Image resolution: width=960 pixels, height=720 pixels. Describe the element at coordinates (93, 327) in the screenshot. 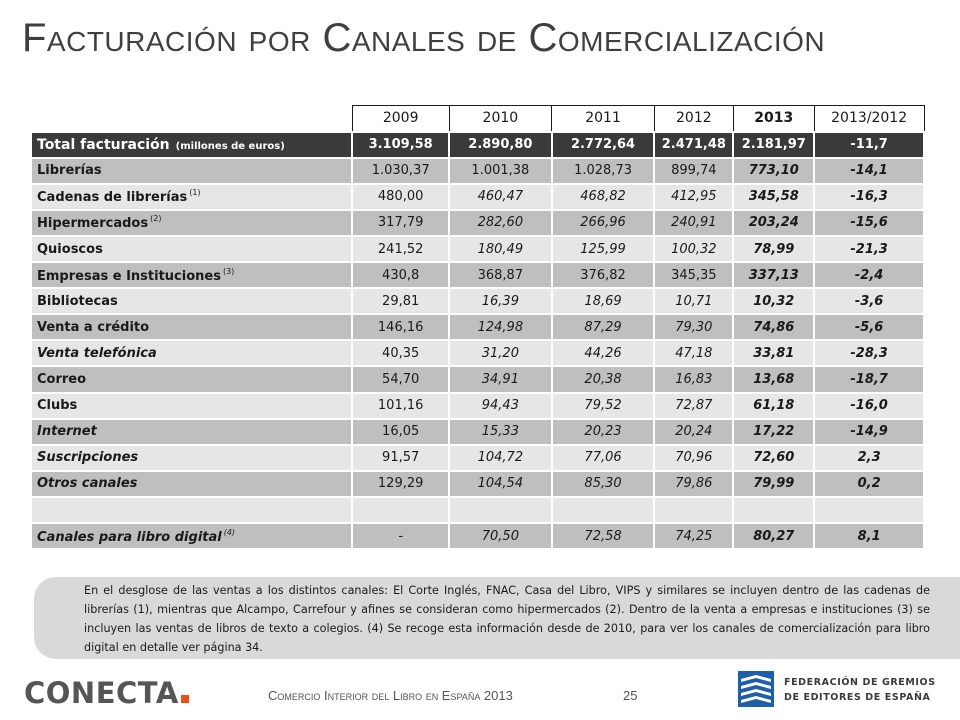

I see `row-label-text: Venta a crédito` at that location.